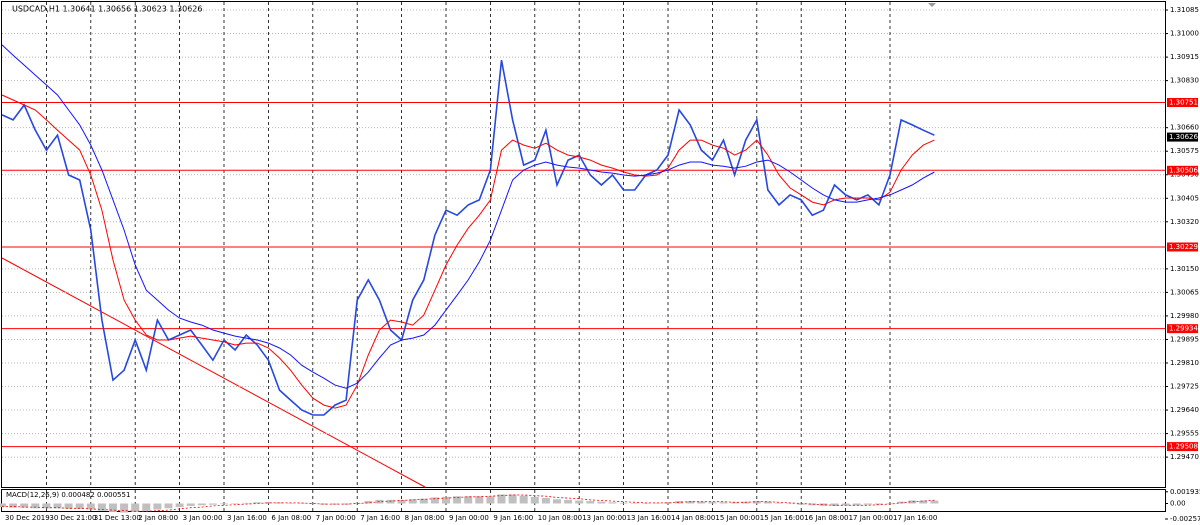 Image resolution: width=1200 pixels, height=525 pixels. What do you see at coordinates (72, 518) in the screenshot?
I see `x-tick-label: 30 Dec 21:00` at bounding box center [72, 518].